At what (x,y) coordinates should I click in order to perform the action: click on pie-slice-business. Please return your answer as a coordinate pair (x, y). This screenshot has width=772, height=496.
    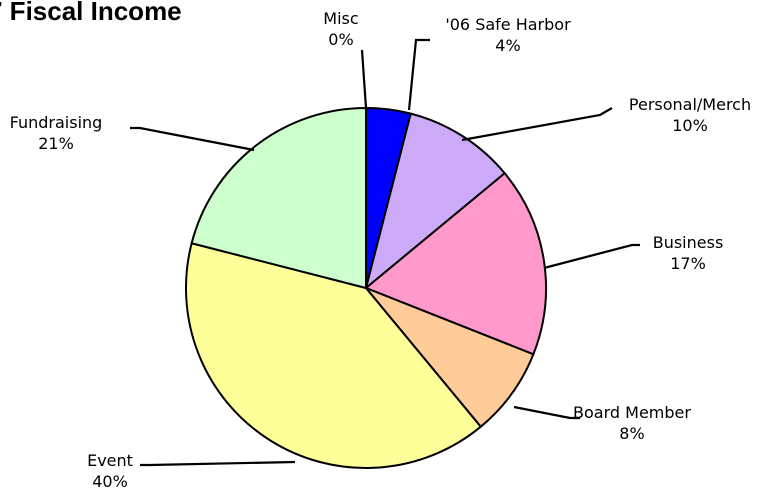
    Looking at the image, I should click on (455, 263).